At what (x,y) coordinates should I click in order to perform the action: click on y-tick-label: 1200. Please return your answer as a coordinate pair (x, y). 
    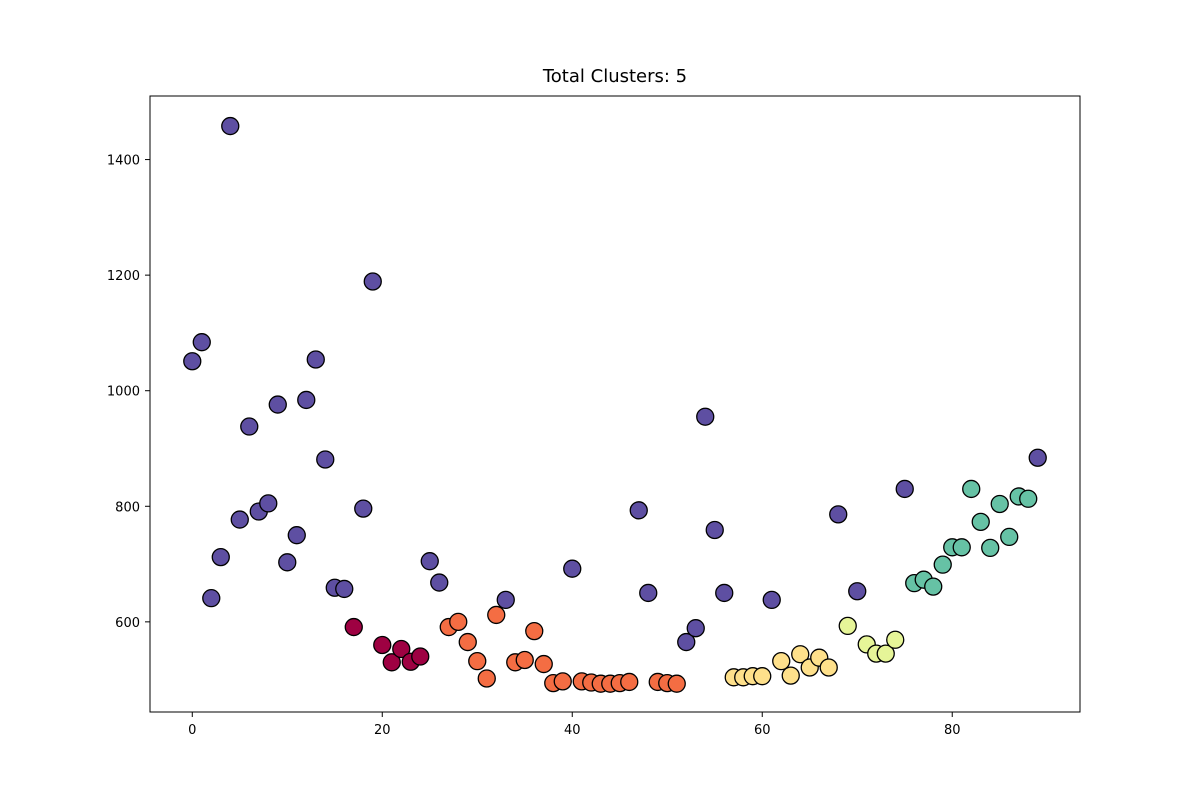
    Looking at the image, I should click on (123, 276).